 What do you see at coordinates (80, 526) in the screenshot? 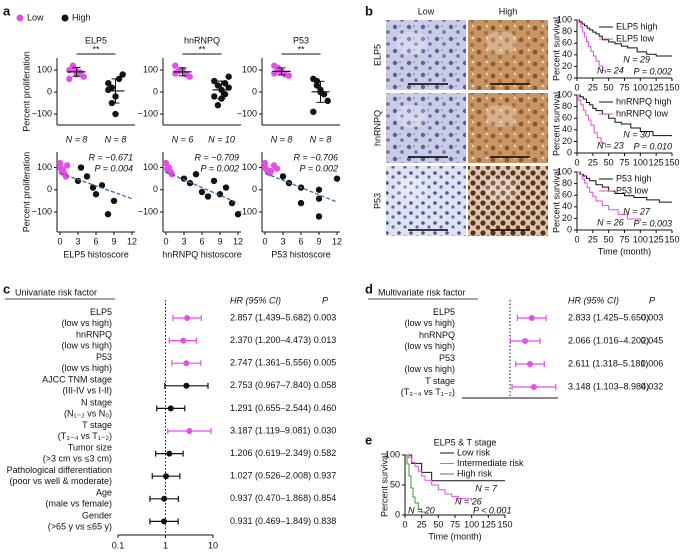
I see `row-label: (>65 y vs ≤65 y)` at bounding box center [80, 526].